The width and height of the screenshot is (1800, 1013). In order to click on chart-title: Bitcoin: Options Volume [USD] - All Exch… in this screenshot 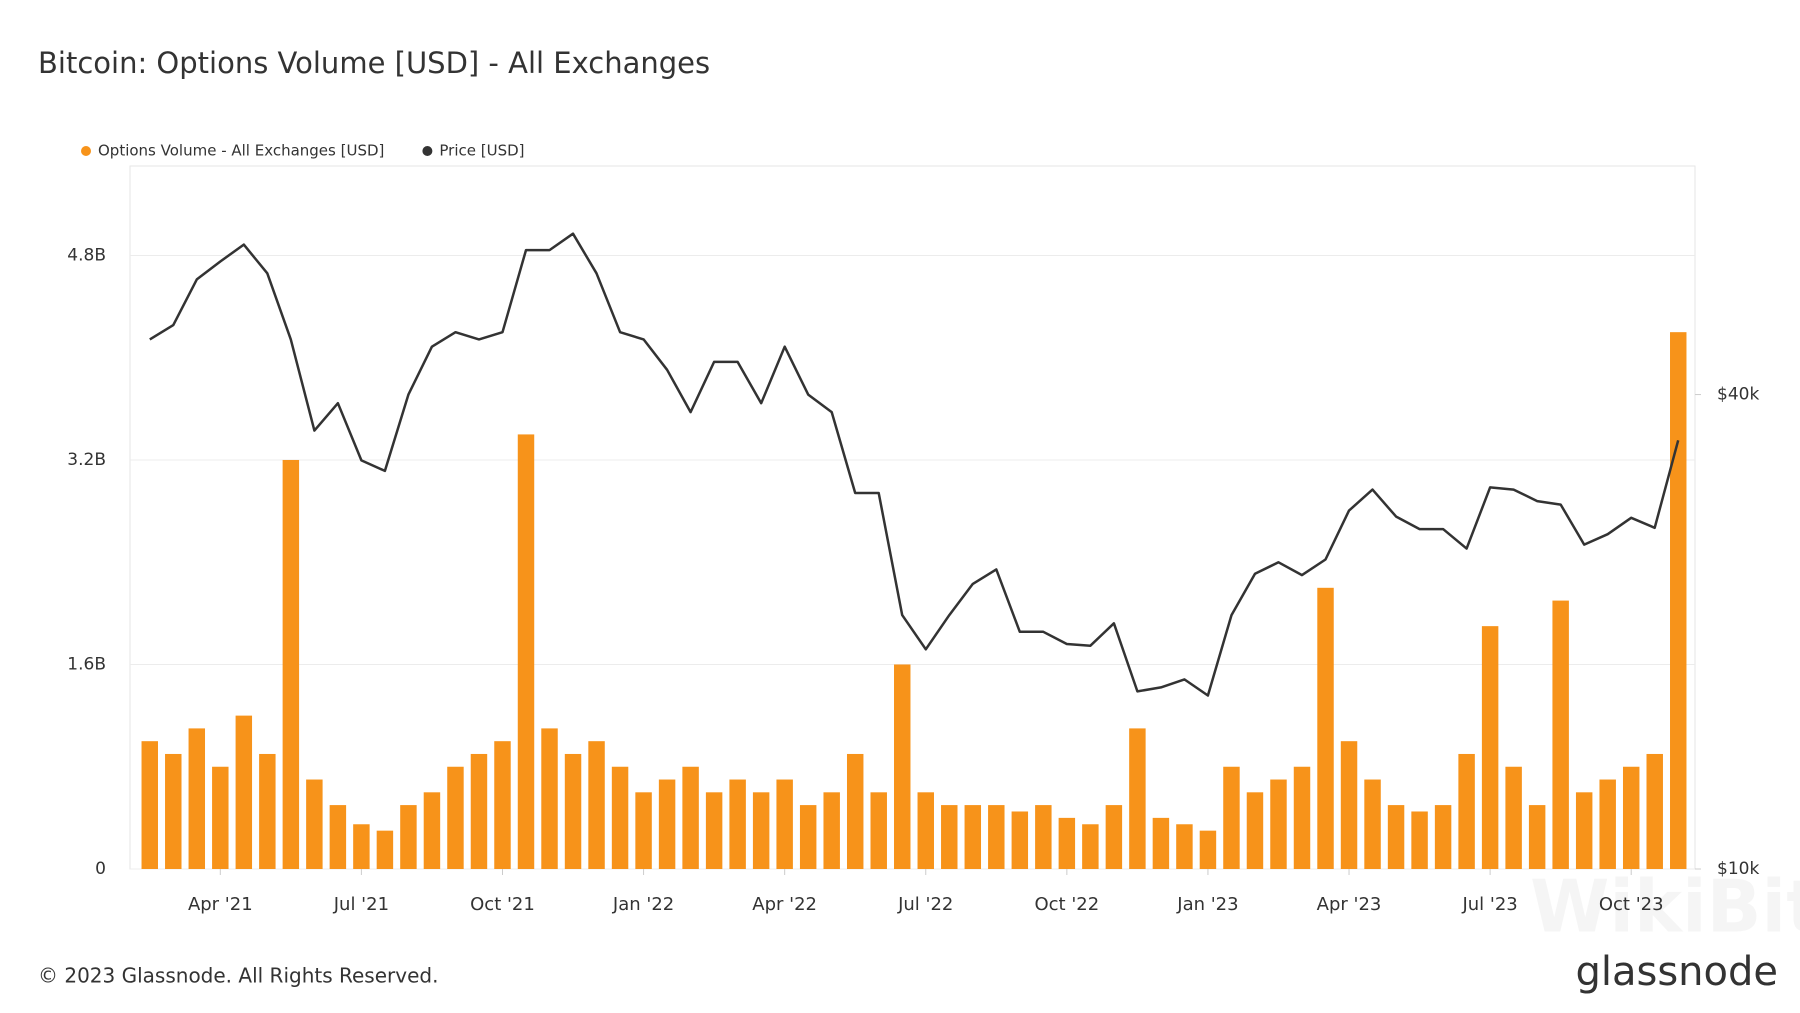, I will do `click(374, 63)`.